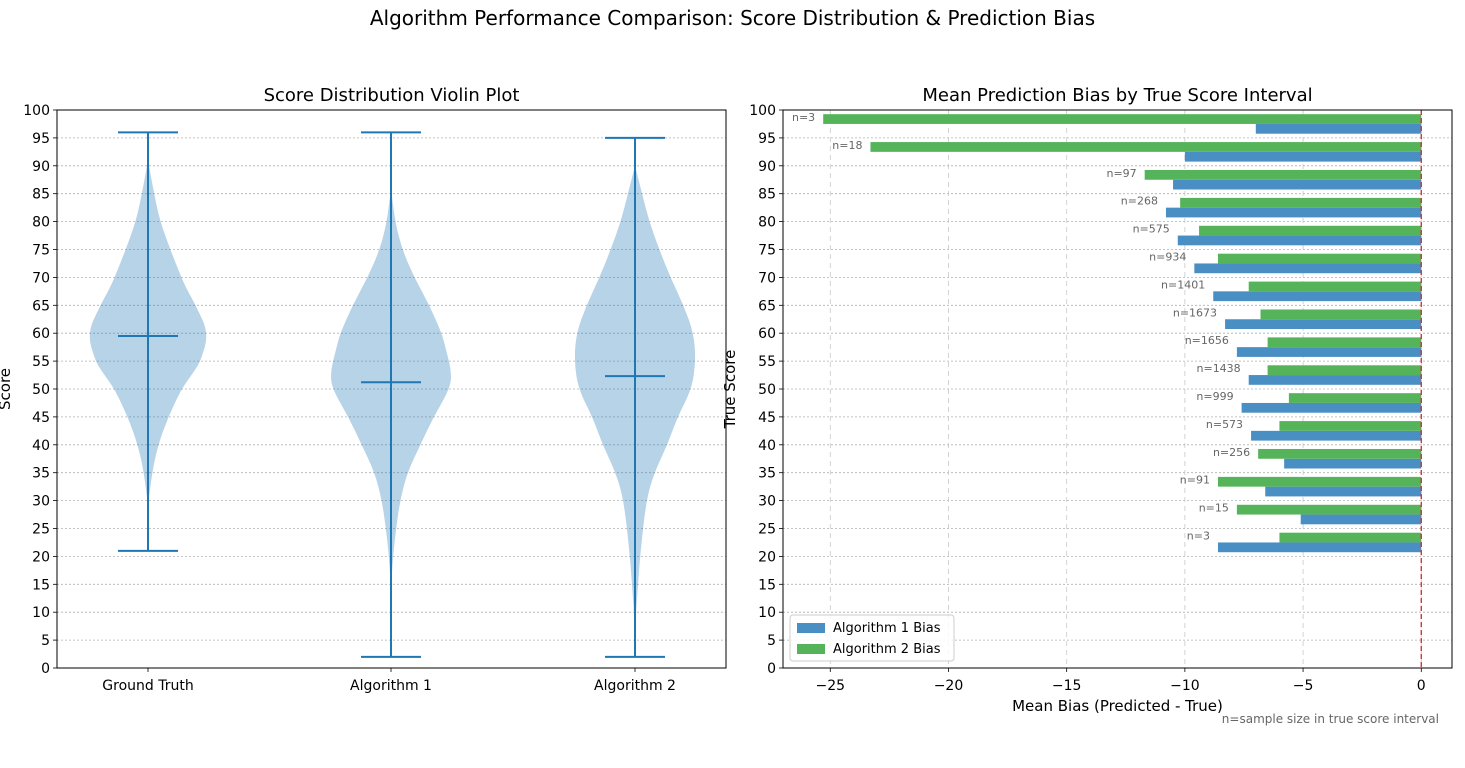  What do you see at coordinates (41, 502) in the screenshot?
I see `y-tick-label: 30` at bounding box center [41, 502].